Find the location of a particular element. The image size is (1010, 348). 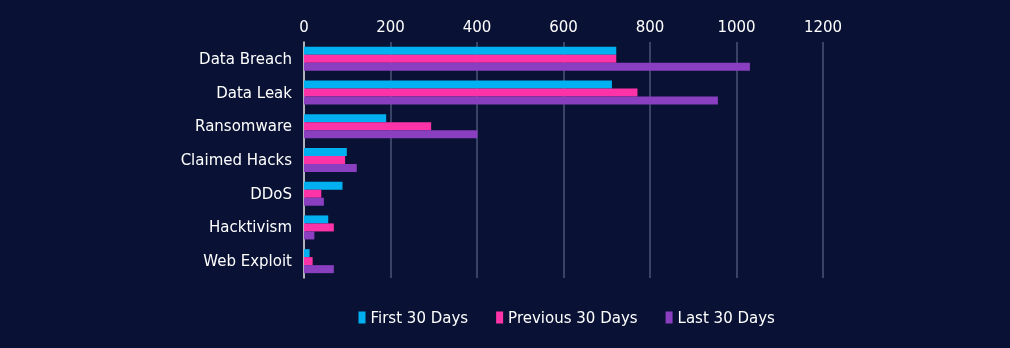

y-tick-label: DDoS is located at coordinates (271, 193).